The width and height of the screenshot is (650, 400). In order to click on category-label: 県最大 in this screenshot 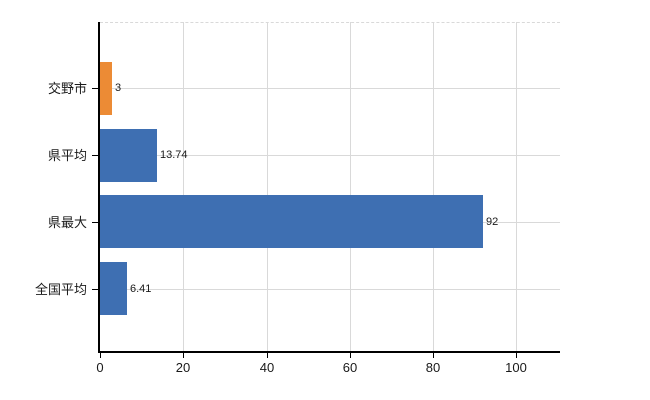, I will do `click(67, 222)`.